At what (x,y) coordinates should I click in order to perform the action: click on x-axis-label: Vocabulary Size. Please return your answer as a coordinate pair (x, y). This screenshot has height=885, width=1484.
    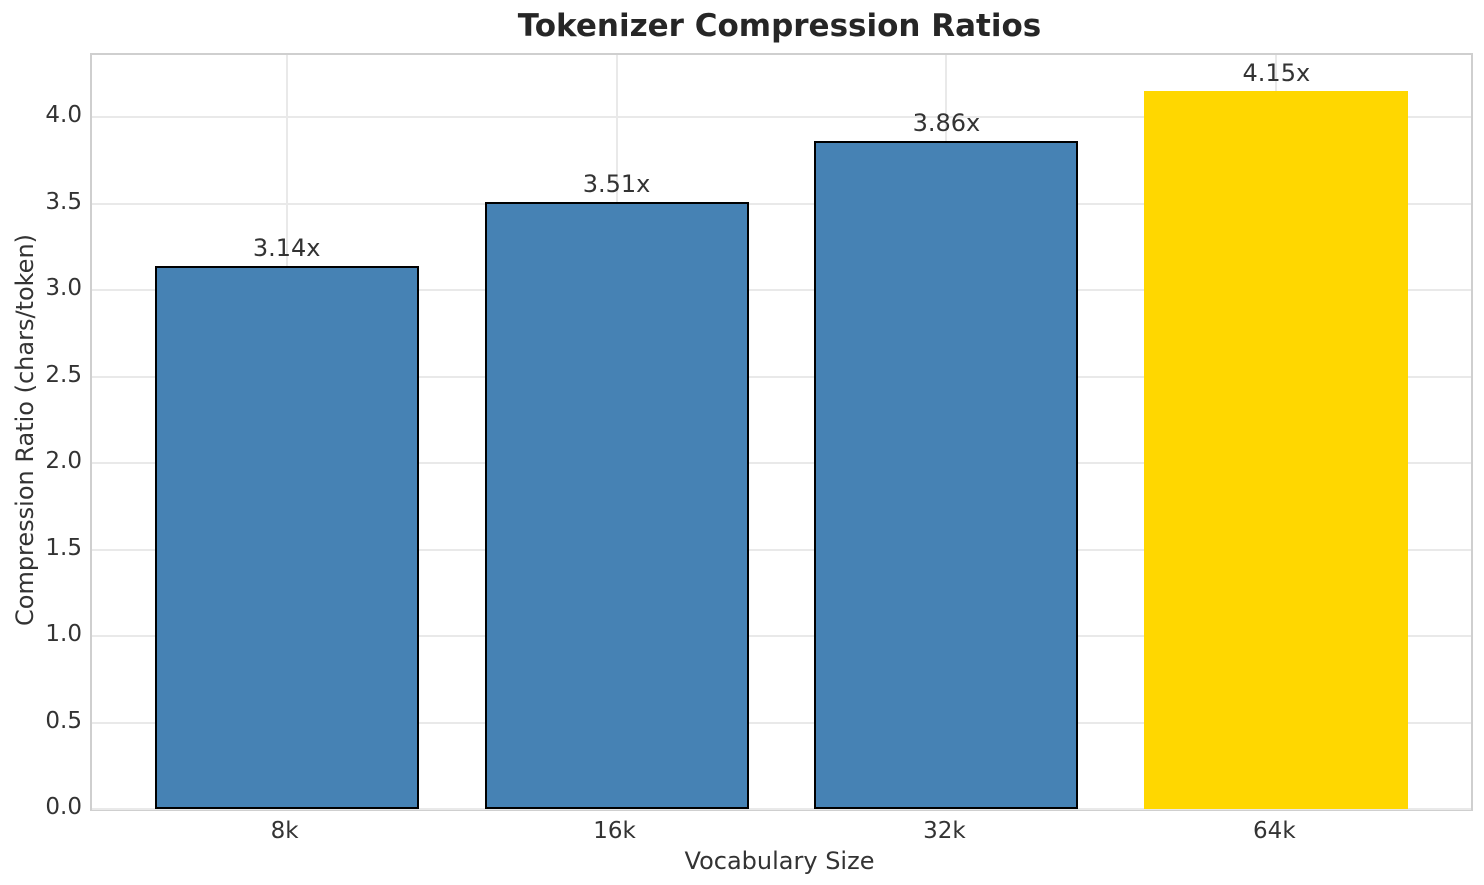
    Looking at the image, I should click on (779, 861).